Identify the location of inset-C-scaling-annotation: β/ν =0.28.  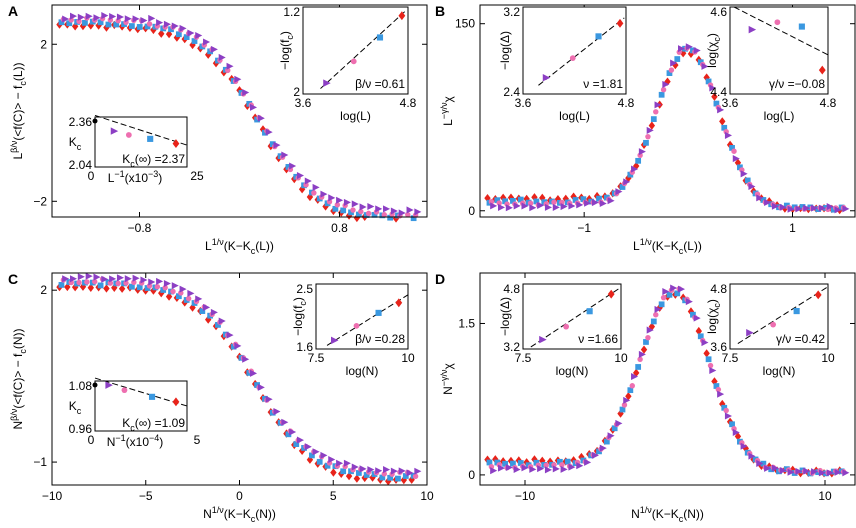
(380, 339).